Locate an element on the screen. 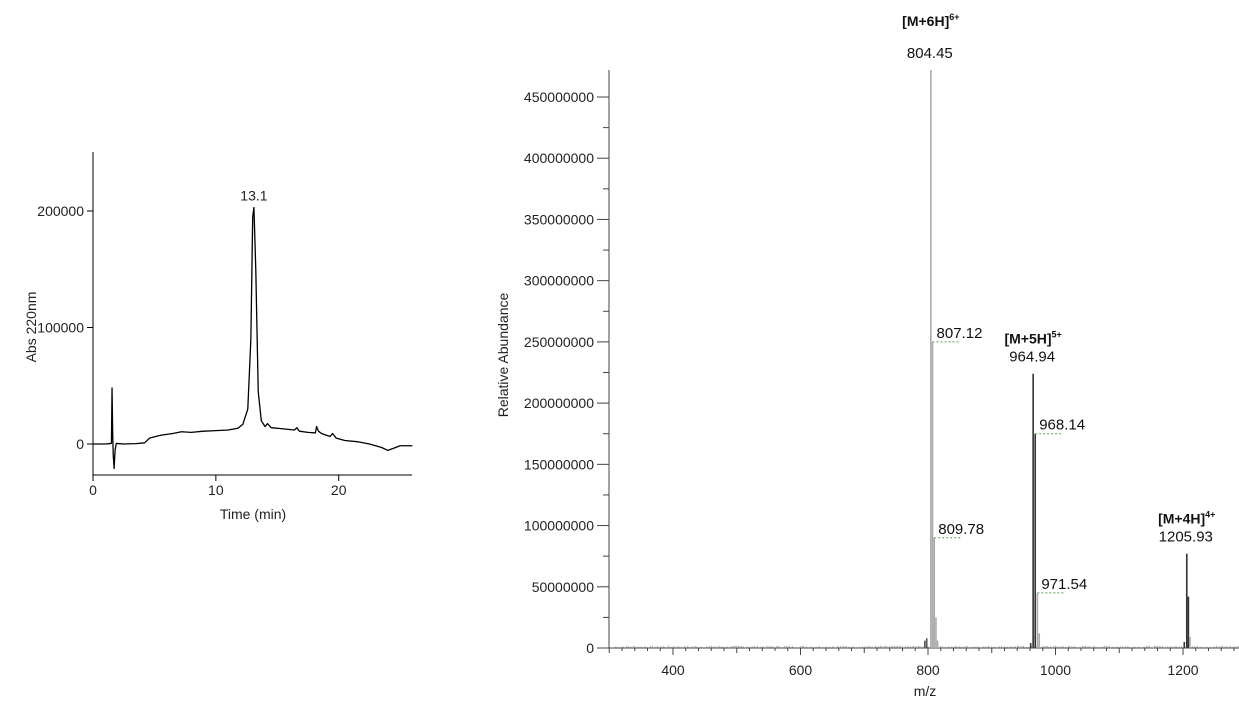  ion-assignment-label: [M+4H]4+ is located at coordinates (1186, 518).